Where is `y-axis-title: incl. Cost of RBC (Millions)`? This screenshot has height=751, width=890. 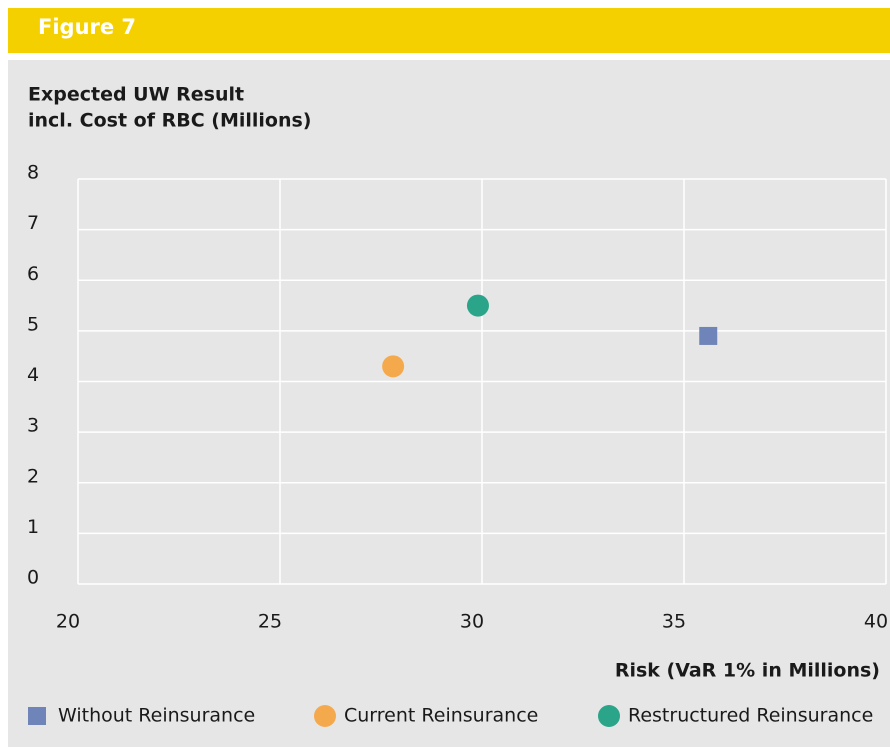 y-axis-title: incl. Cost of RBC (Millions) is located at coordinates (169, 121).